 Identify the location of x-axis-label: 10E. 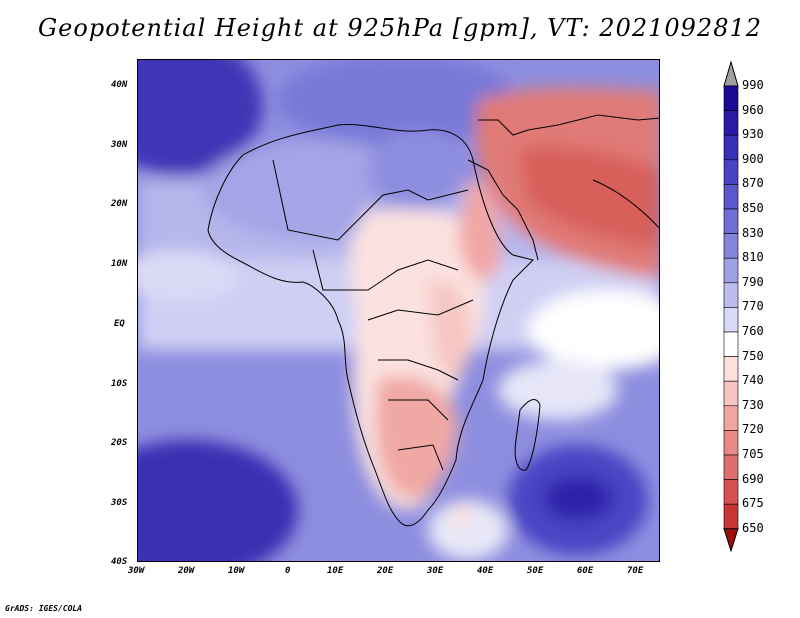
(335, 571).